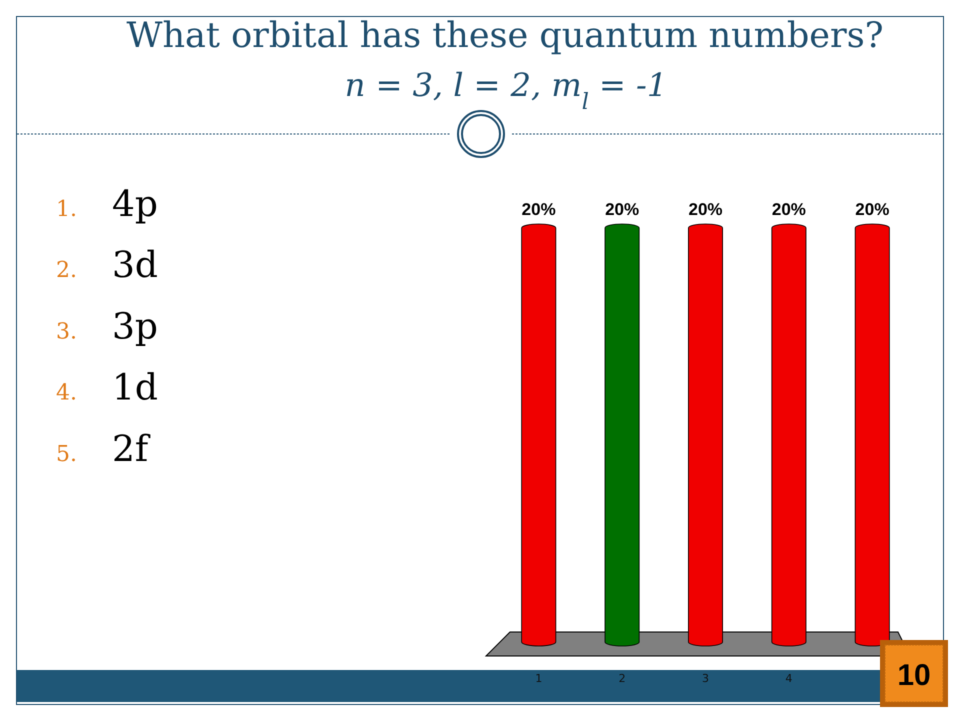 The image size is (960, 720). What do you see at coordinates (505, 36) in the screenshot?
I see `chart-title: What orbital has these quantum numbers?` at bounding box center [505, 36].